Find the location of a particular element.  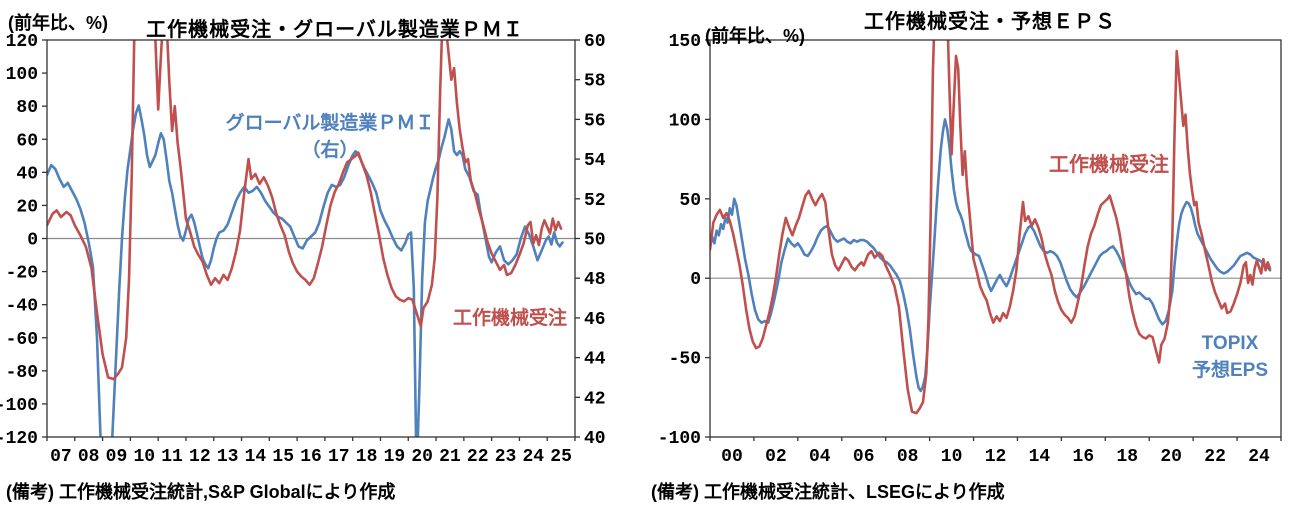

x-axis-tick-label: 19 is located at coordinates (395, 457).